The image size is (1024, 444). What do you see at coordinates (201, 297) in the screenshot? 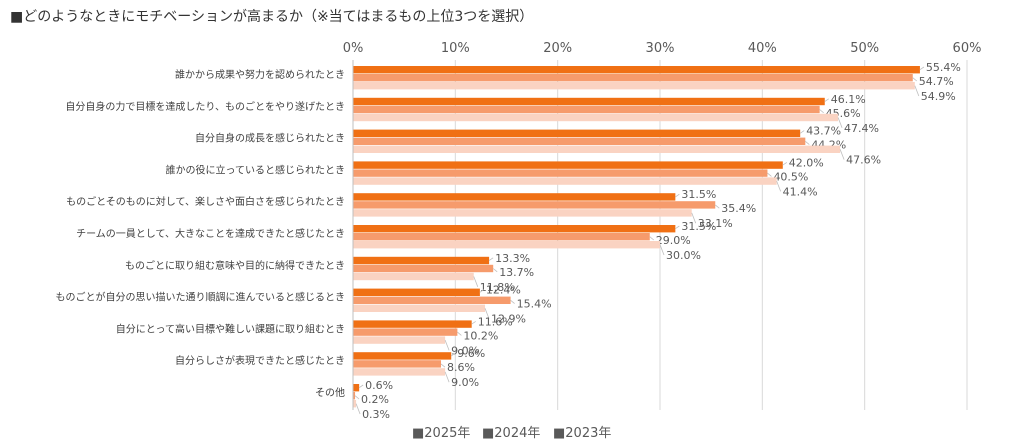
I see `category-label: ものごとが自分の思い描いた通り順調に進んでいると感じるとき` at bounding box center [201, 297].